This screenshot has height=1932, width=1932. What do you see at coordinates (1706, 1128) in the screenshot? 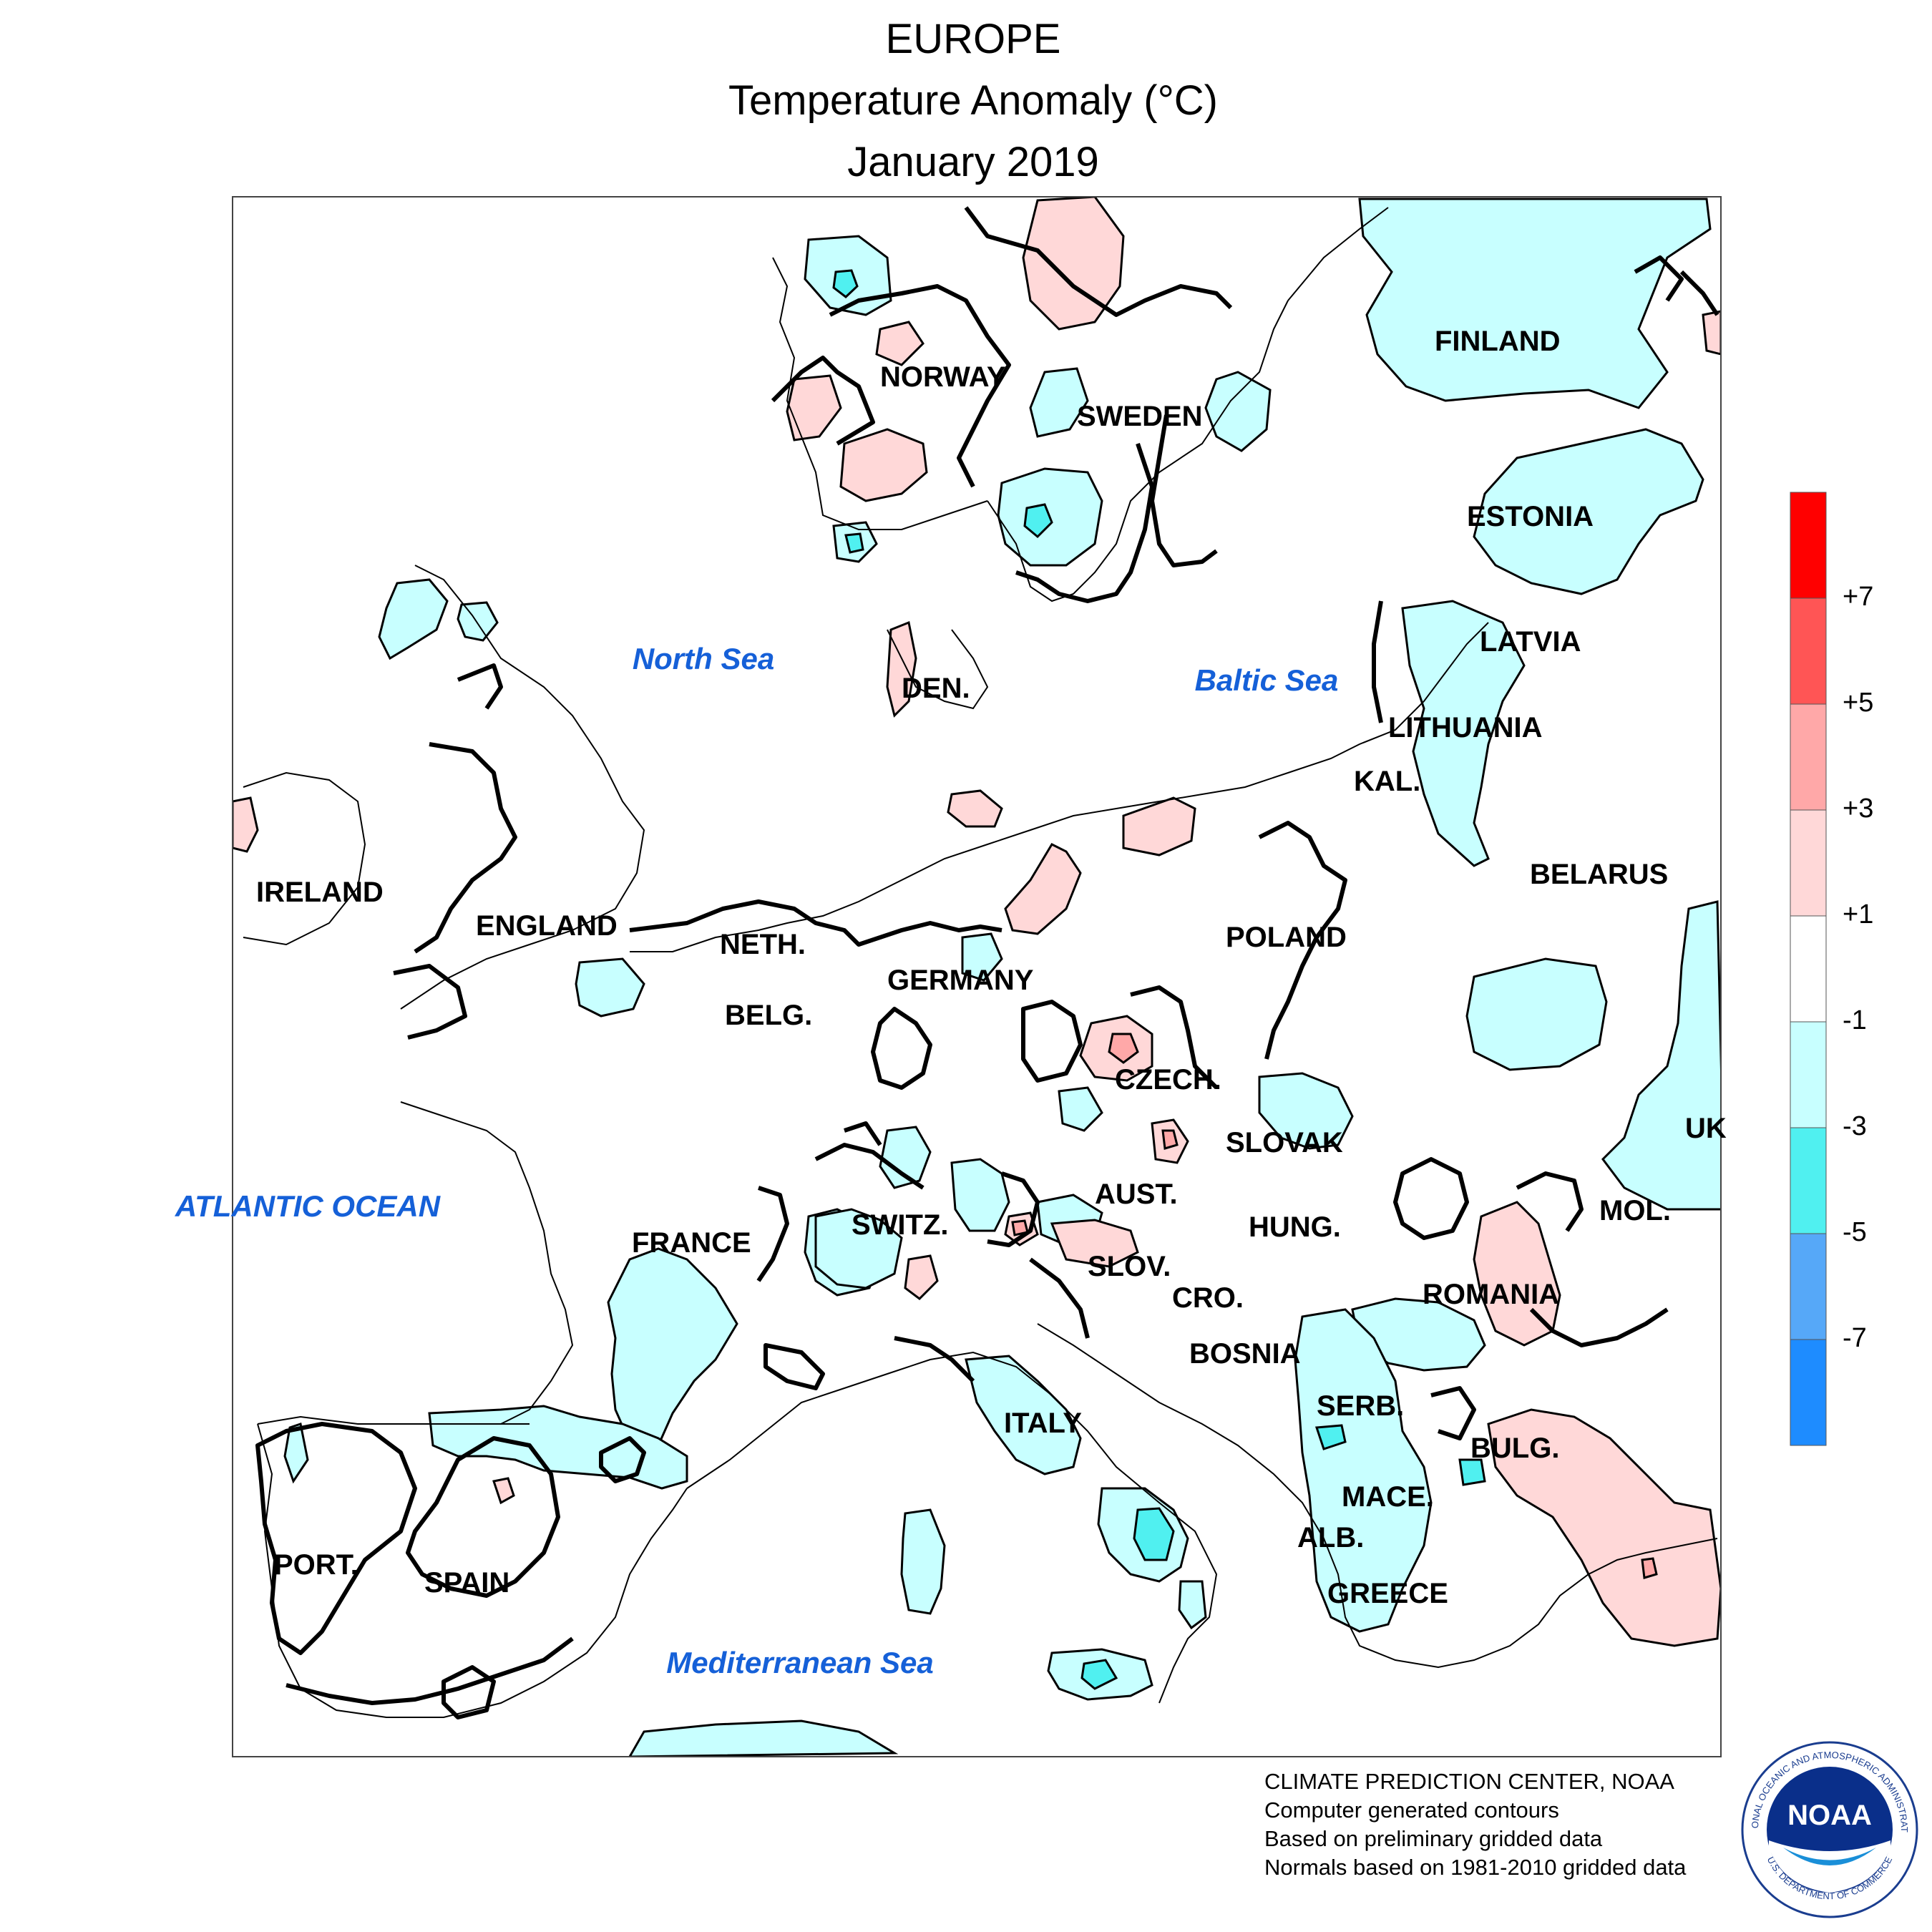
I see `country-label-ukraine: UK` at bounding box center [1706, 1128].